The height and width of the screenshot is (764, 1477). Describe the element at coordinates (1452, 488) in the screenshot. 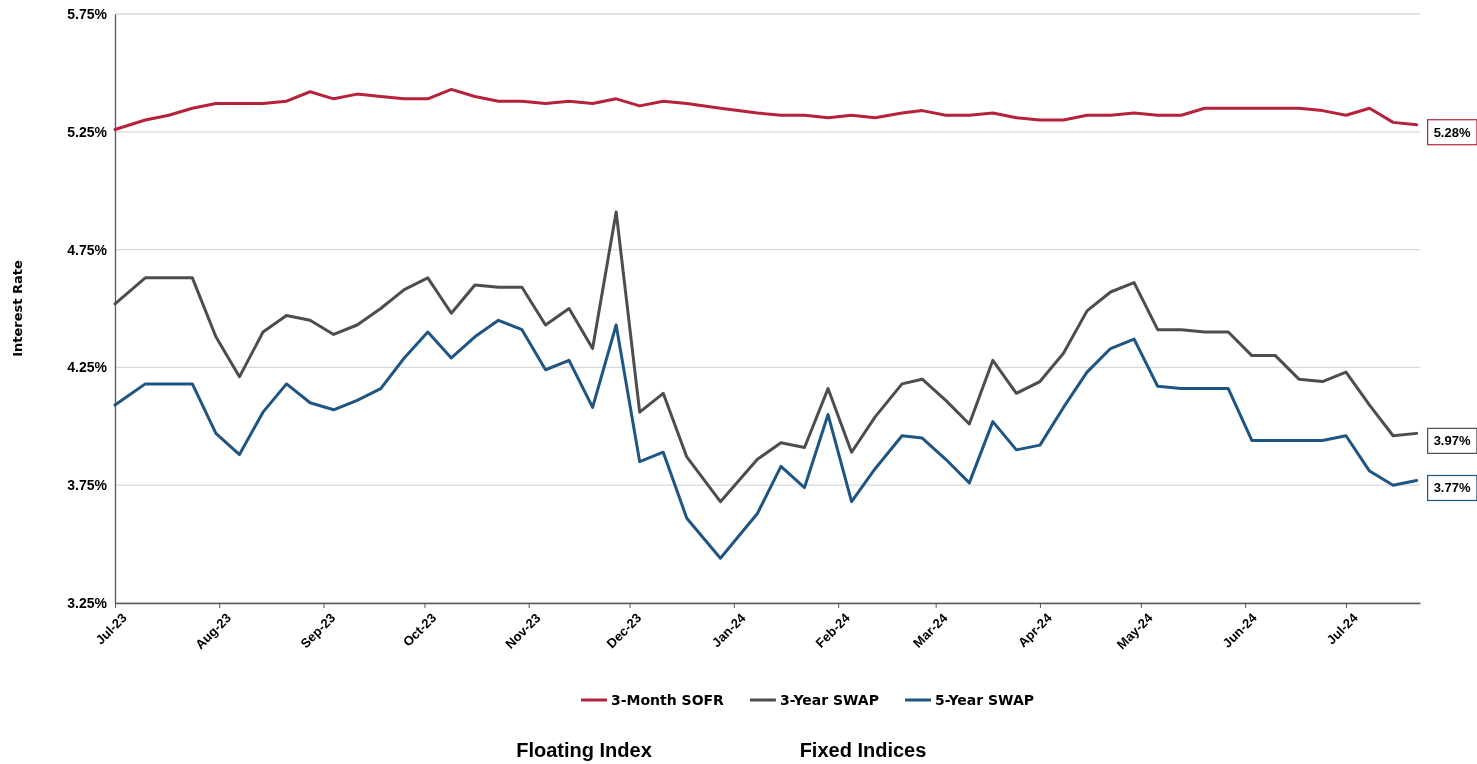

I see `data-label: 3.77%` at that location.